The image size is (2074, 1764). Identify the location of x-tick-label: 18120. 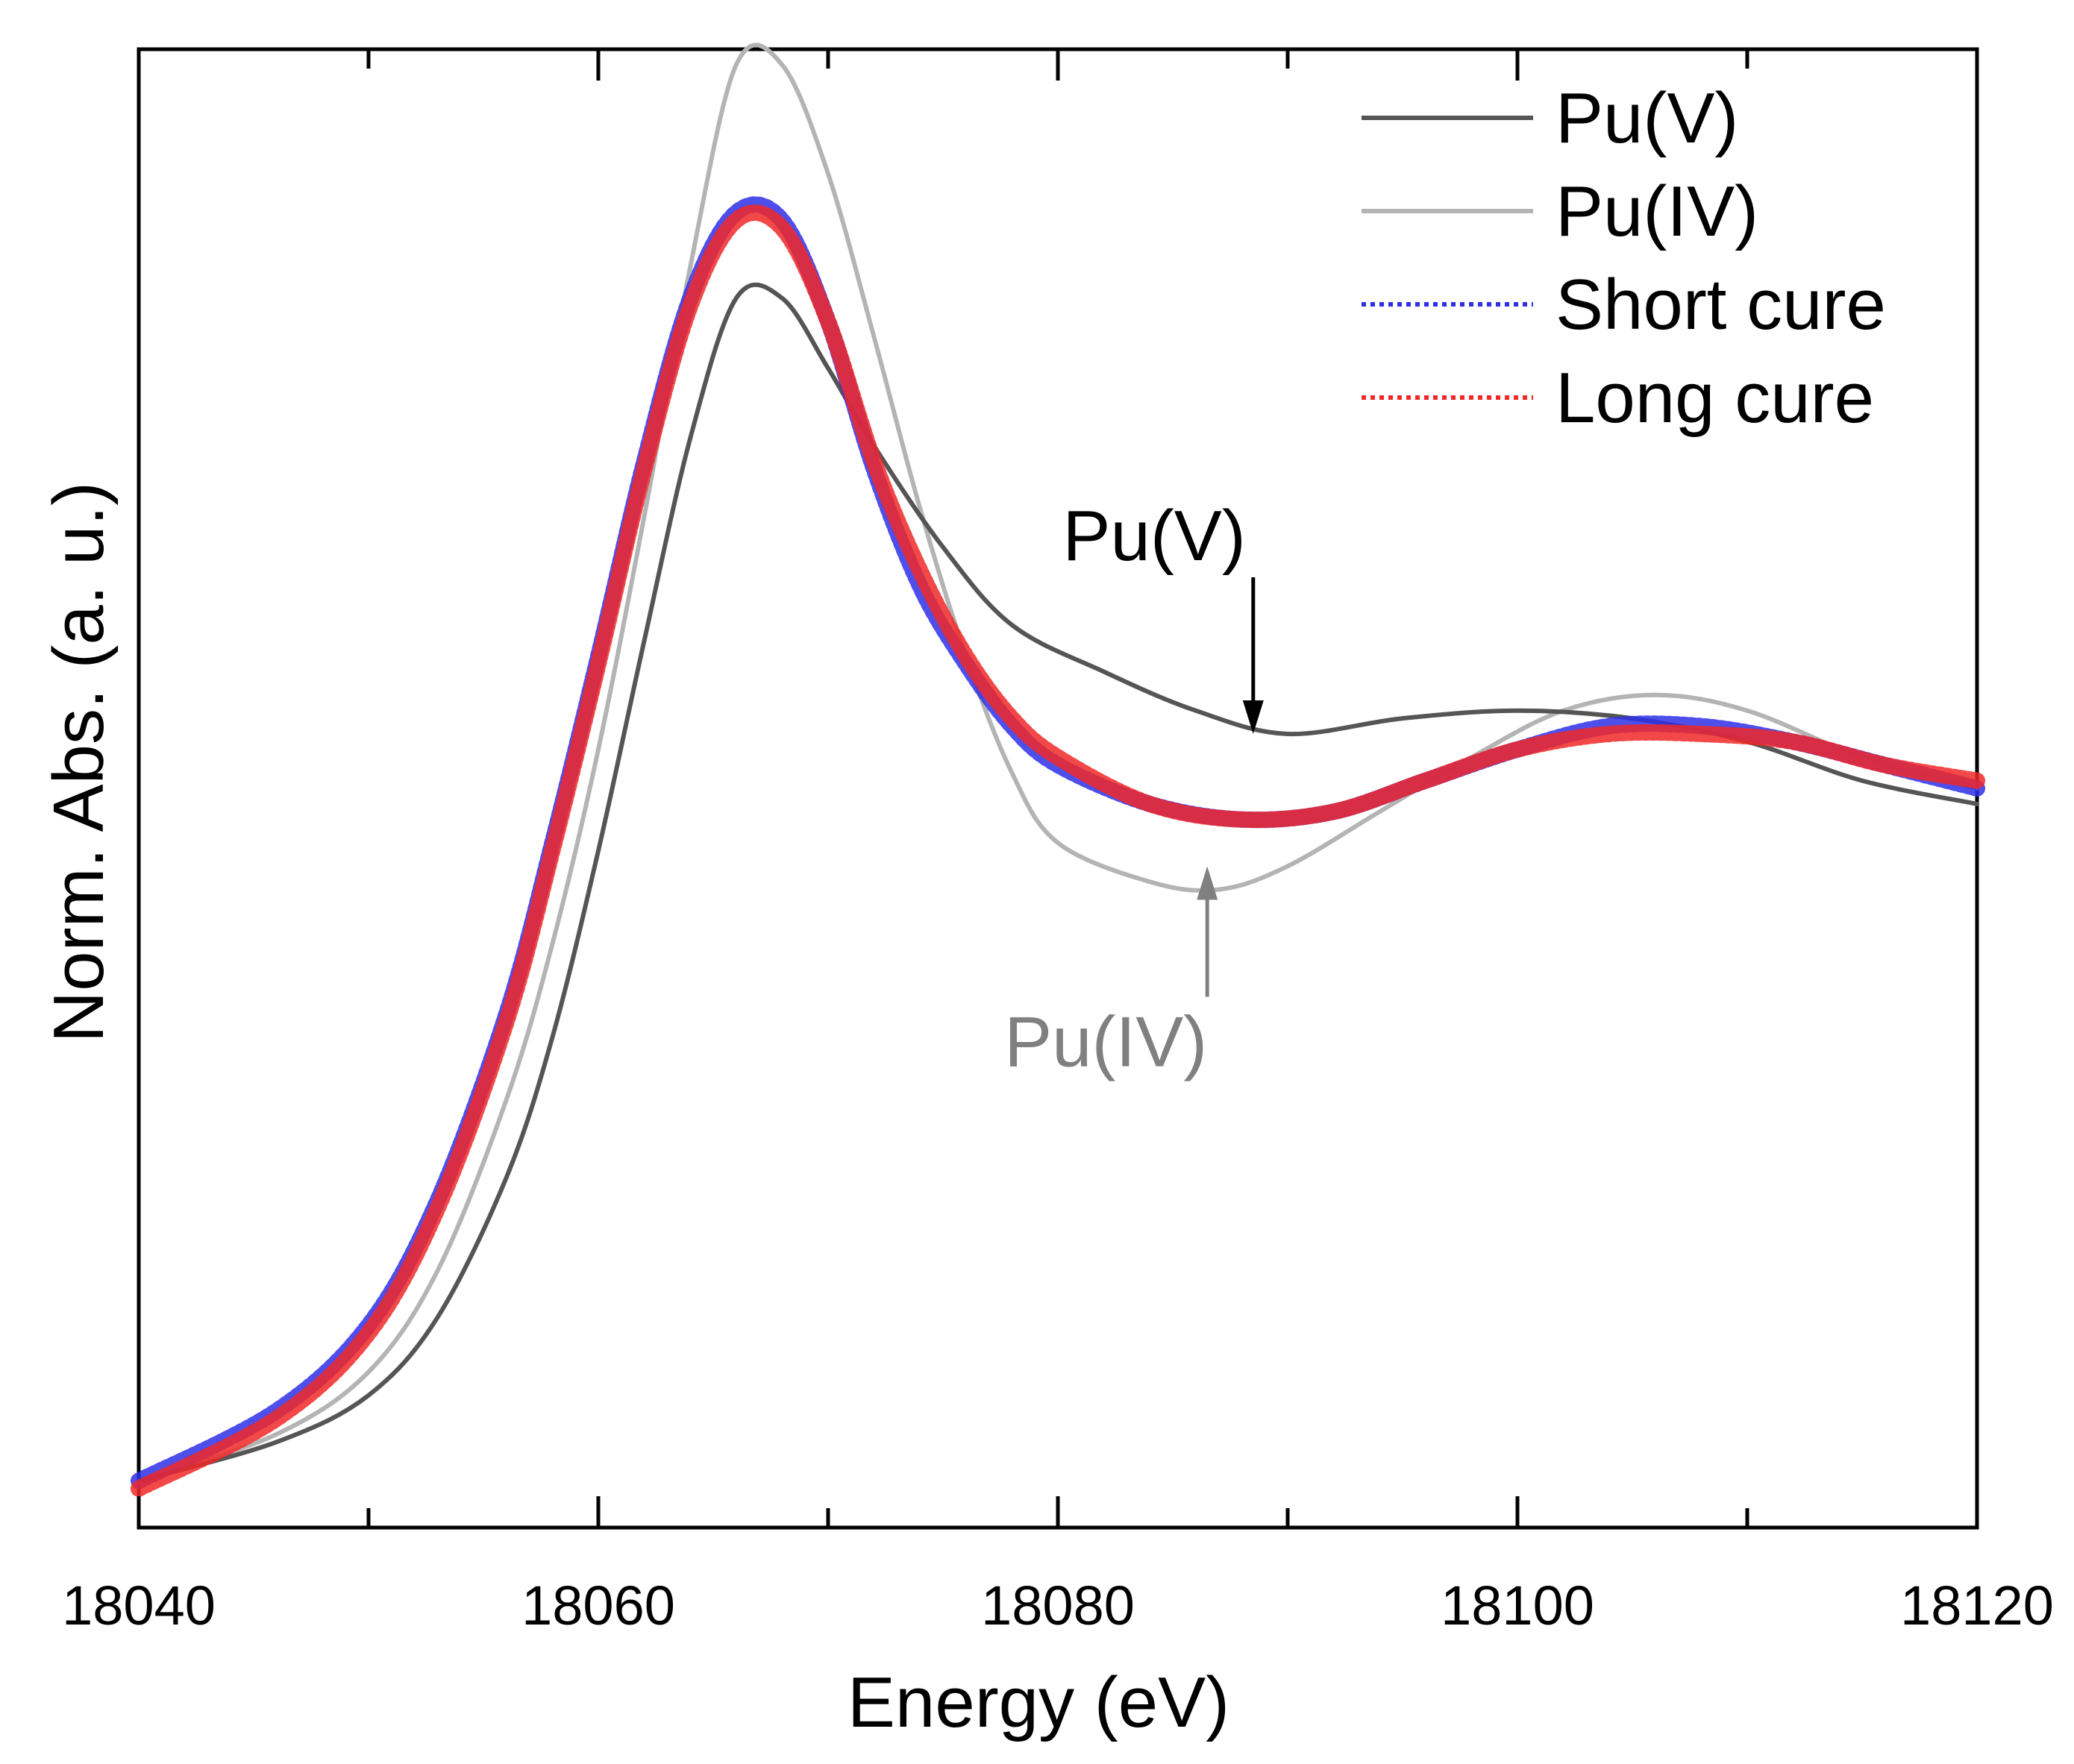
(1977, 1605).